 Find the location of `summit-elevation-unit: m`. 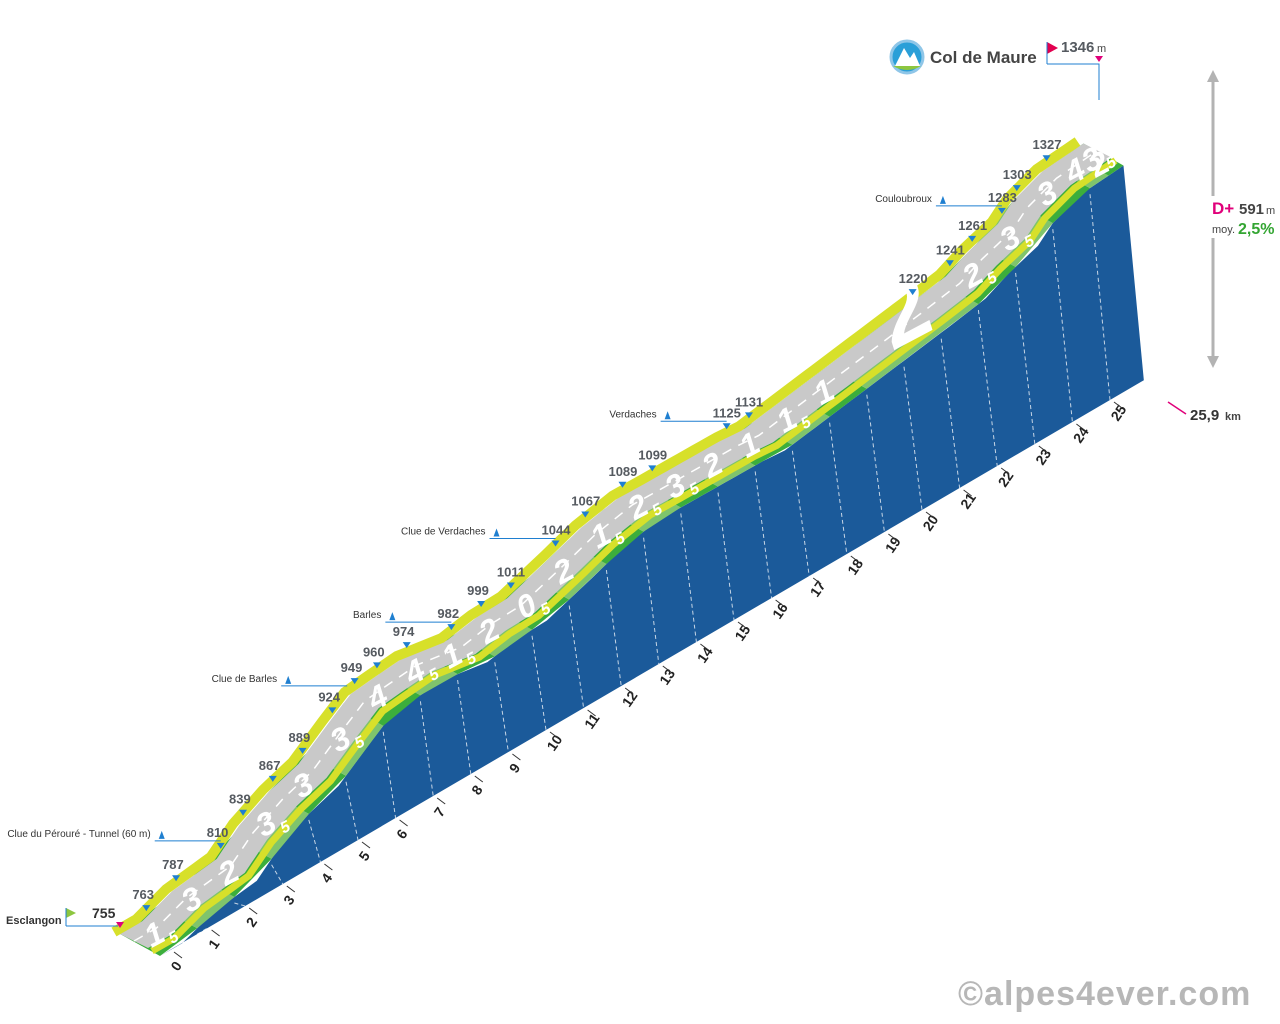

summit-elevation-unit: m is located at coordinates (1101, 49).